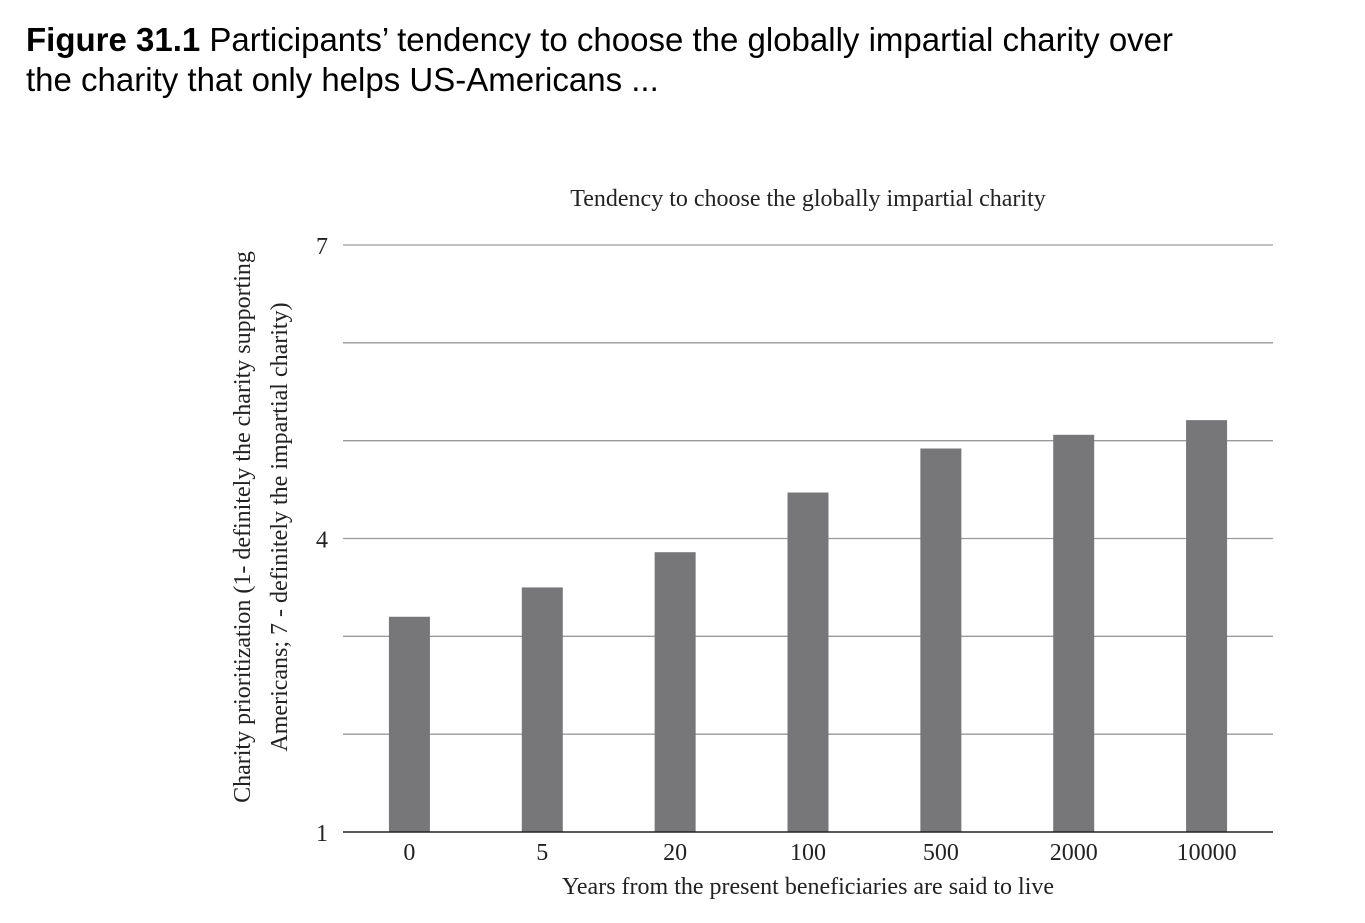  I want to click on x-tick-labels: 0 5 20 100 500 2000 10000, so click(819, 853).